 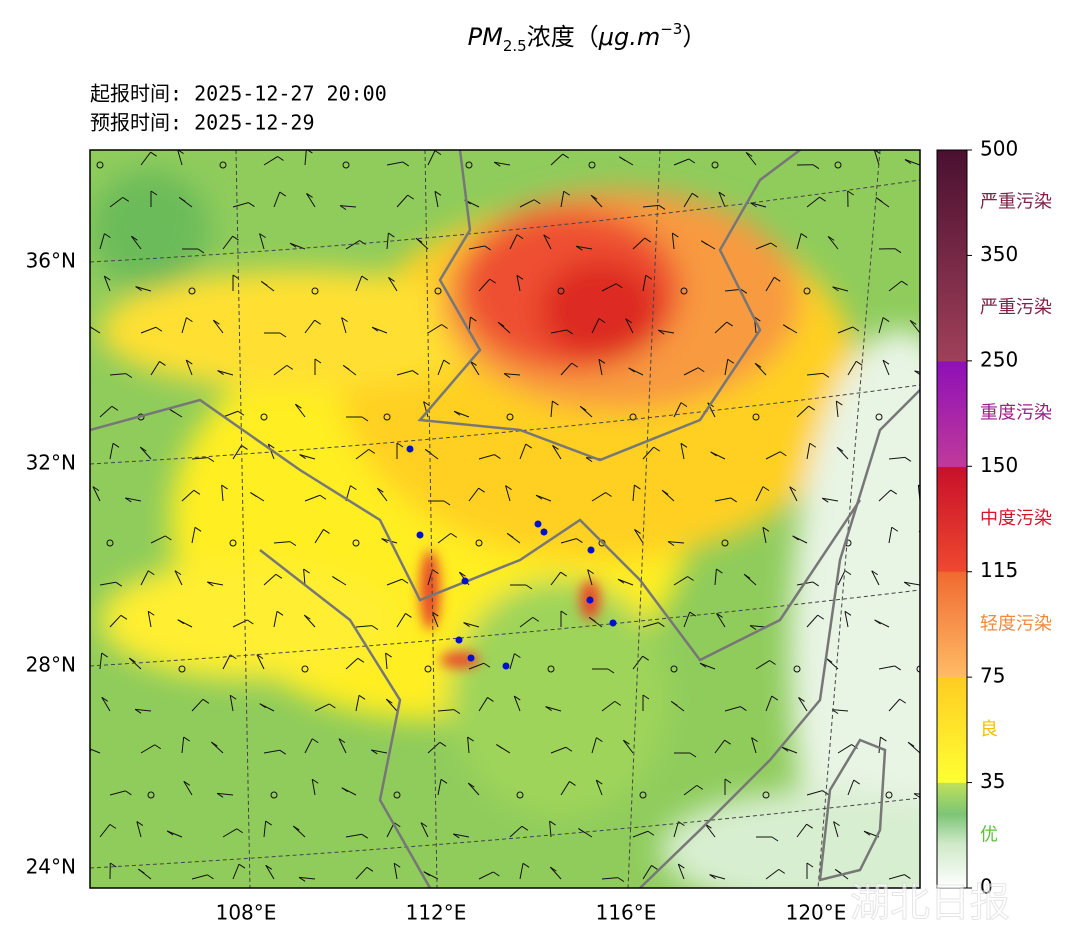 I want to click on level-label: 优, so click(x=989, y=834).